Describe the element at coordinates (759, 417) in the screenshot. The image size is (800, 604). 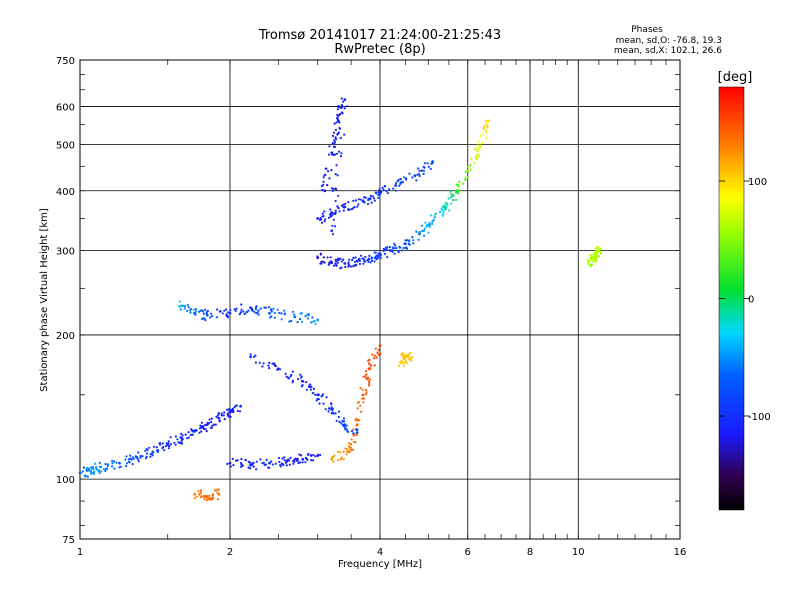
I see `colorbar-tick-label: -100` at that location.